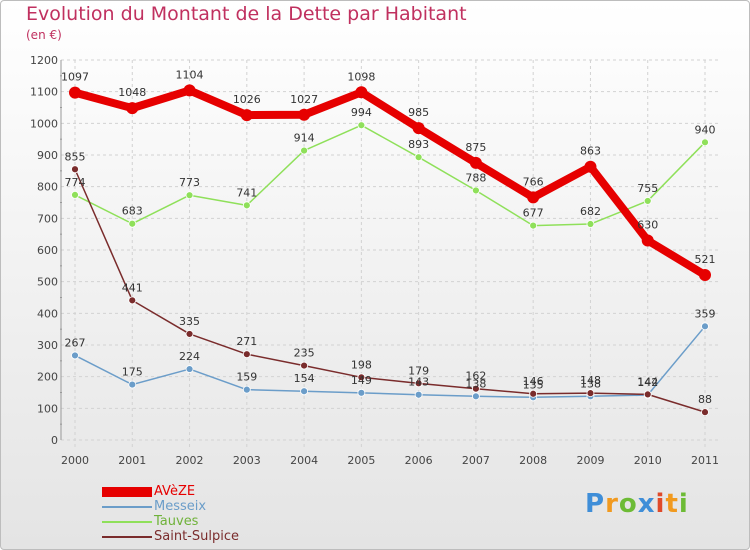  What do you see at coordinates (132, 372) in the screenshot?
I see `data-label: 175` at bounding box center [132, 372].